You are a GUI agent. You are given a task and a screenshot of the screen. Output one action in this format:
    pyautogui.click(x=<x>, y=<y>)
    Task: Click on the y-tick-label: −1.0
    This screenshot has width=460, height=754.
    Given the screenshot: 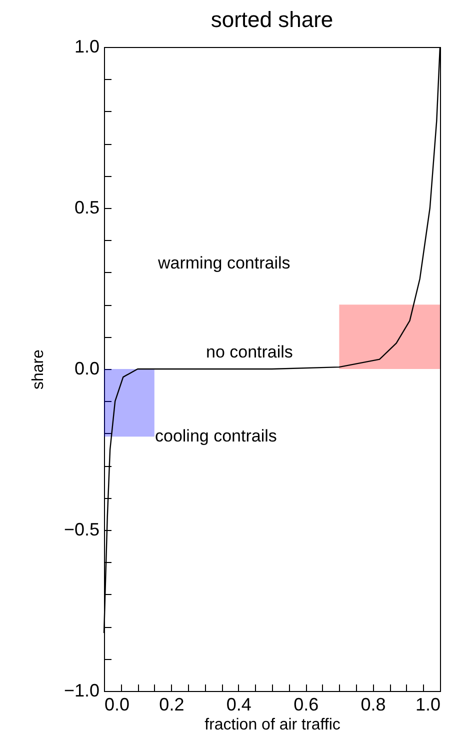 What is the action you would take?
    pyautogui.click(x=82, y=690)
    